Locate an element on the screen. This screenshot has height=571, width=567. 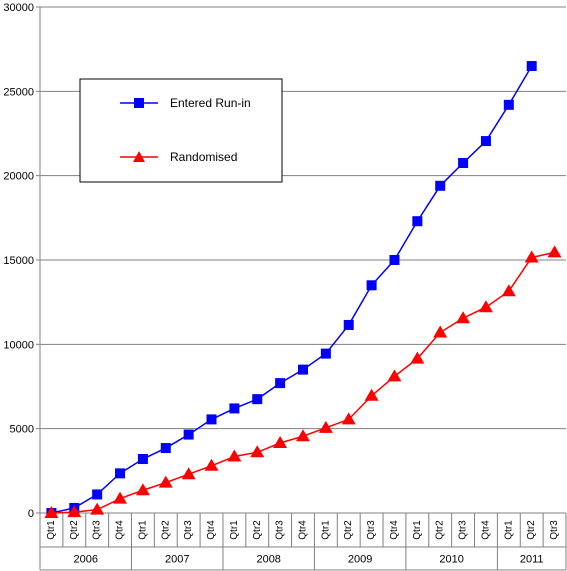
y-tick-label: 20000 is located at coordinates (18, 177).